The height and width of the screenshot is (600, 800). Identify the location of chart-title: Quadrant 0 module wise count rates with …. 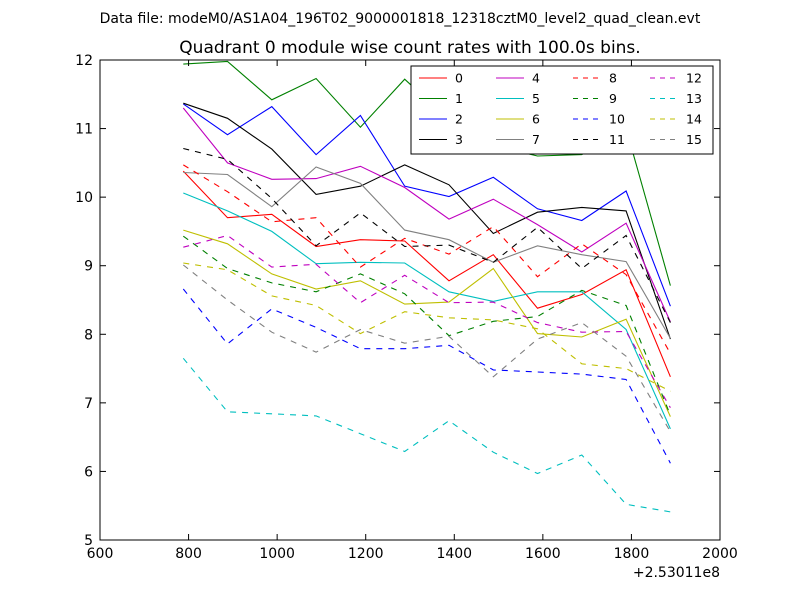
(409, 48).